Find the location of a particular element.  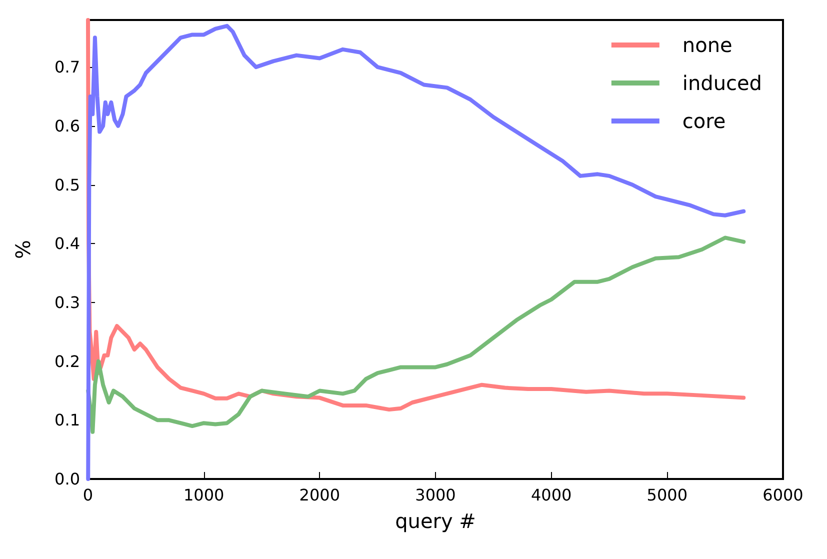

y-tick-label: 0.7 is located at coordinates (67, 67).